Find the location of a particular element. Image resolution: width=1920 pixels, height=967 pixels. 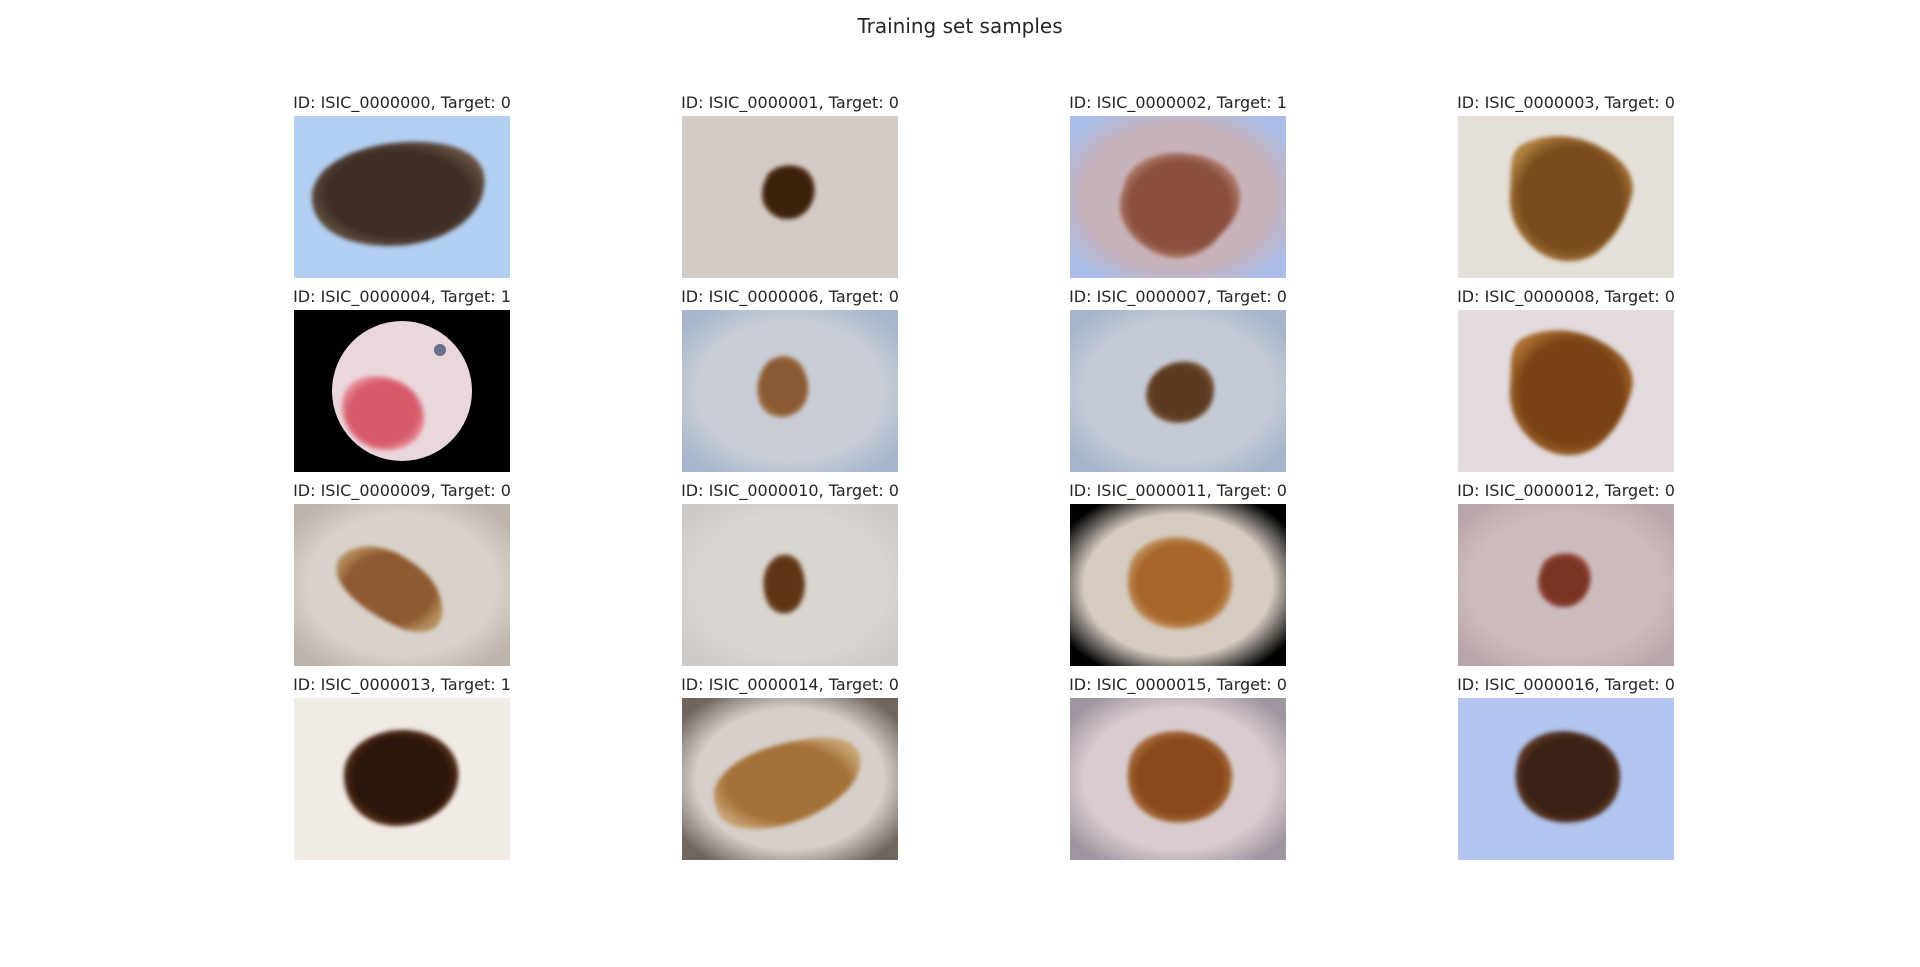

sample-title: ID: ISIC_0000012, Target: 0 is located at coordinates (1566, 490).